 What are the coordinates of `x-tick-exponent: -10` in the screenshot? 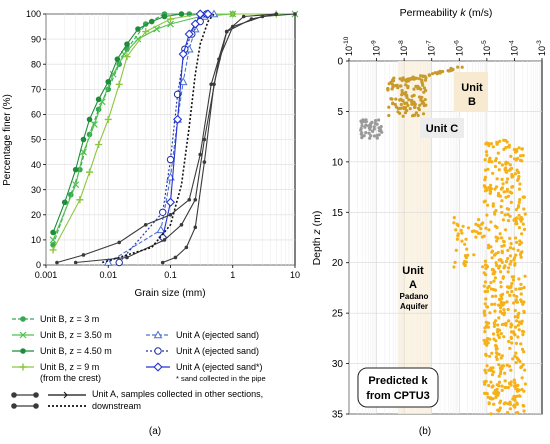 It's located at (346, 41).